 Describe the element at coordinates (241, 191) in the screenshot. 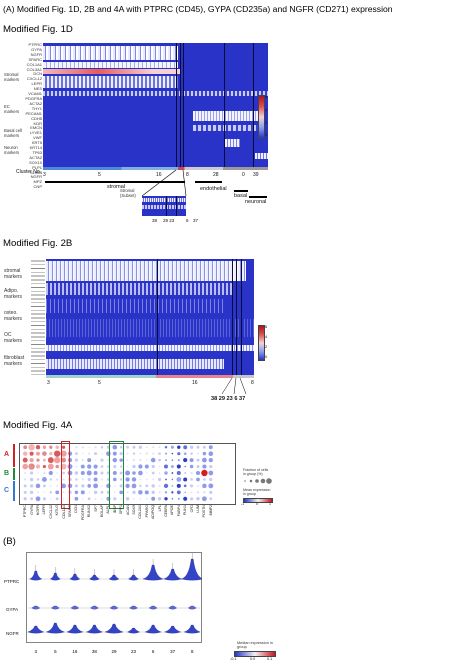

I see `basal-bracket` at that location.